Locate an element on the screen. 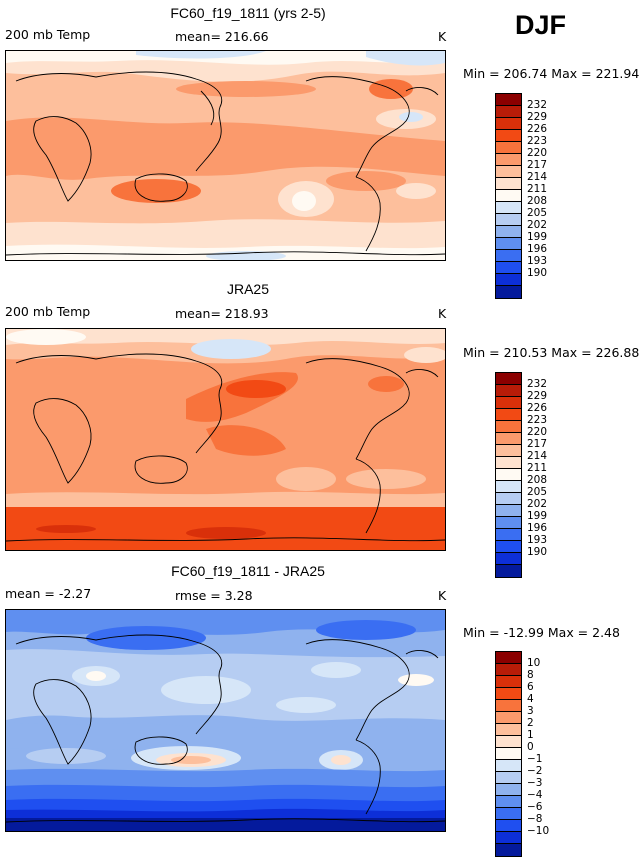  colorbar-tick-label: 193 is located at coordinates (537, 540).